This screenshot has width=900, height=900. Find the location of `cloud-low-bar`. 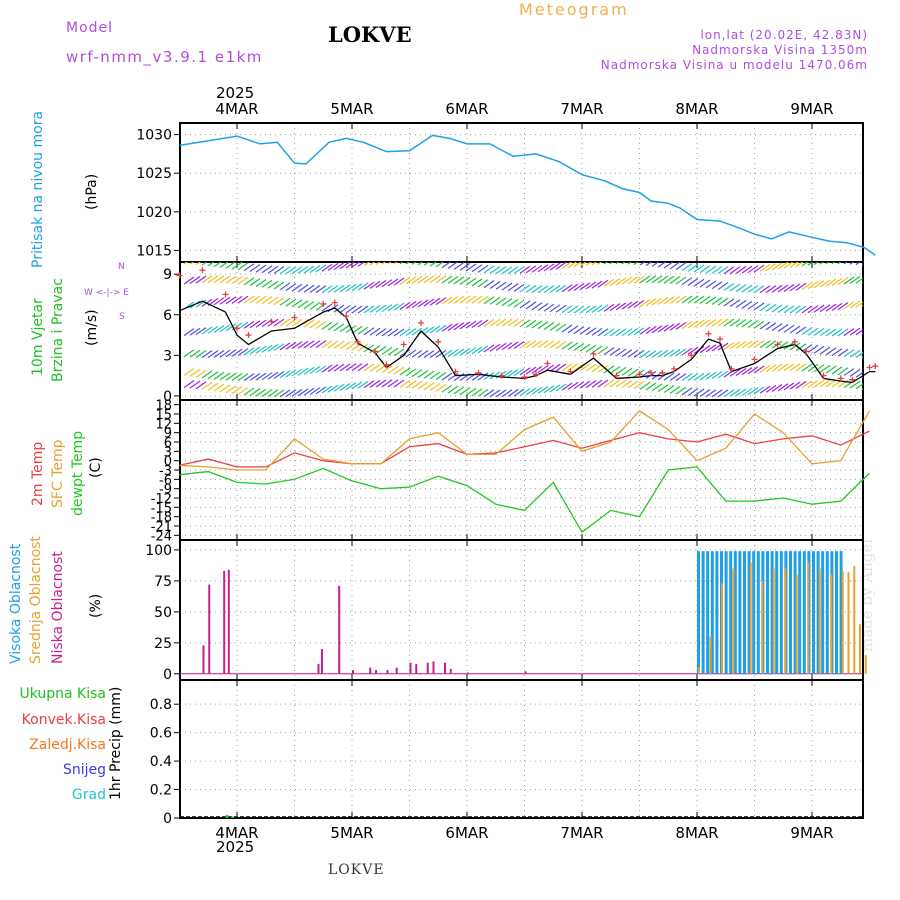

cloud-low-bar is located at coordinates (396, 670).